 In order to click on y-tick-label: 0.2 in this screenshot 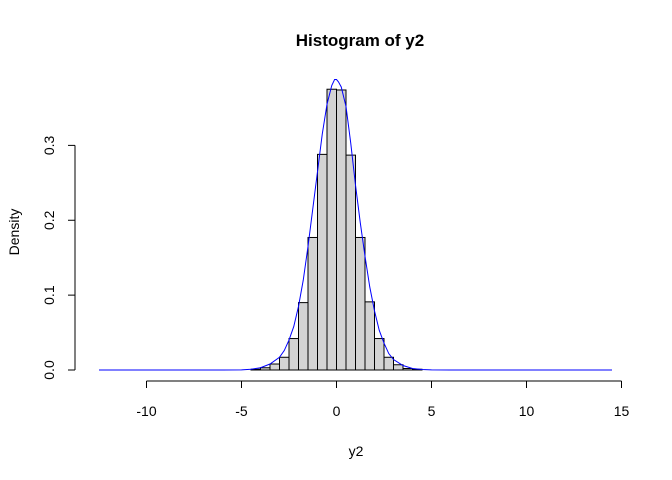, I will do `click(49, 220)`.